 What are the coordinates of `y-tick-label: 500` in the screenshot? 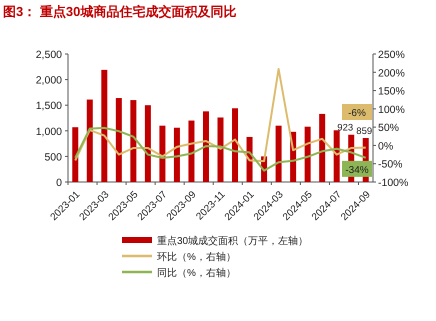 It's located at (53, 157).